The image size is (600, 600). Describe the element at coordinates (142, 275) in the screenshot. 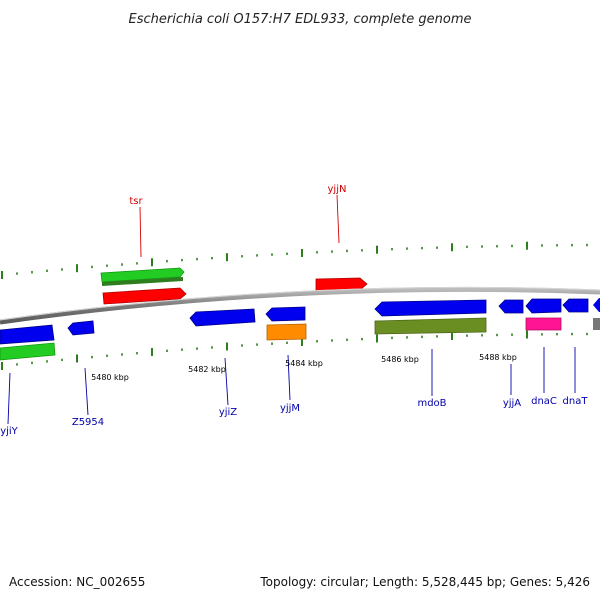

I see `gene-bar-tsr-green` at that location.